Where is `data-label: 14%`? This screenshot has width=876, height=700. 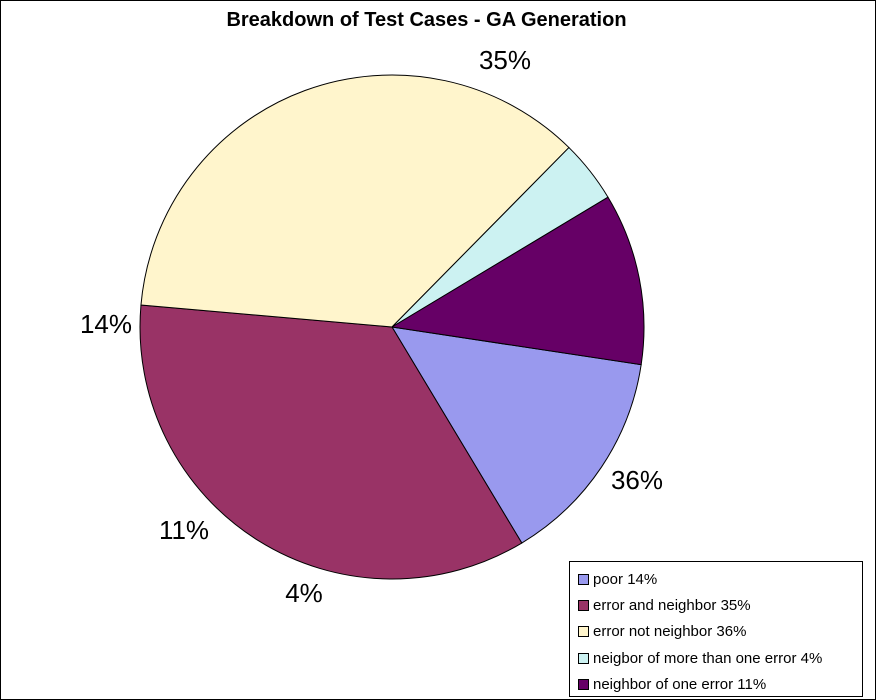 data-label: 14% is located at coordinates (106, 324).